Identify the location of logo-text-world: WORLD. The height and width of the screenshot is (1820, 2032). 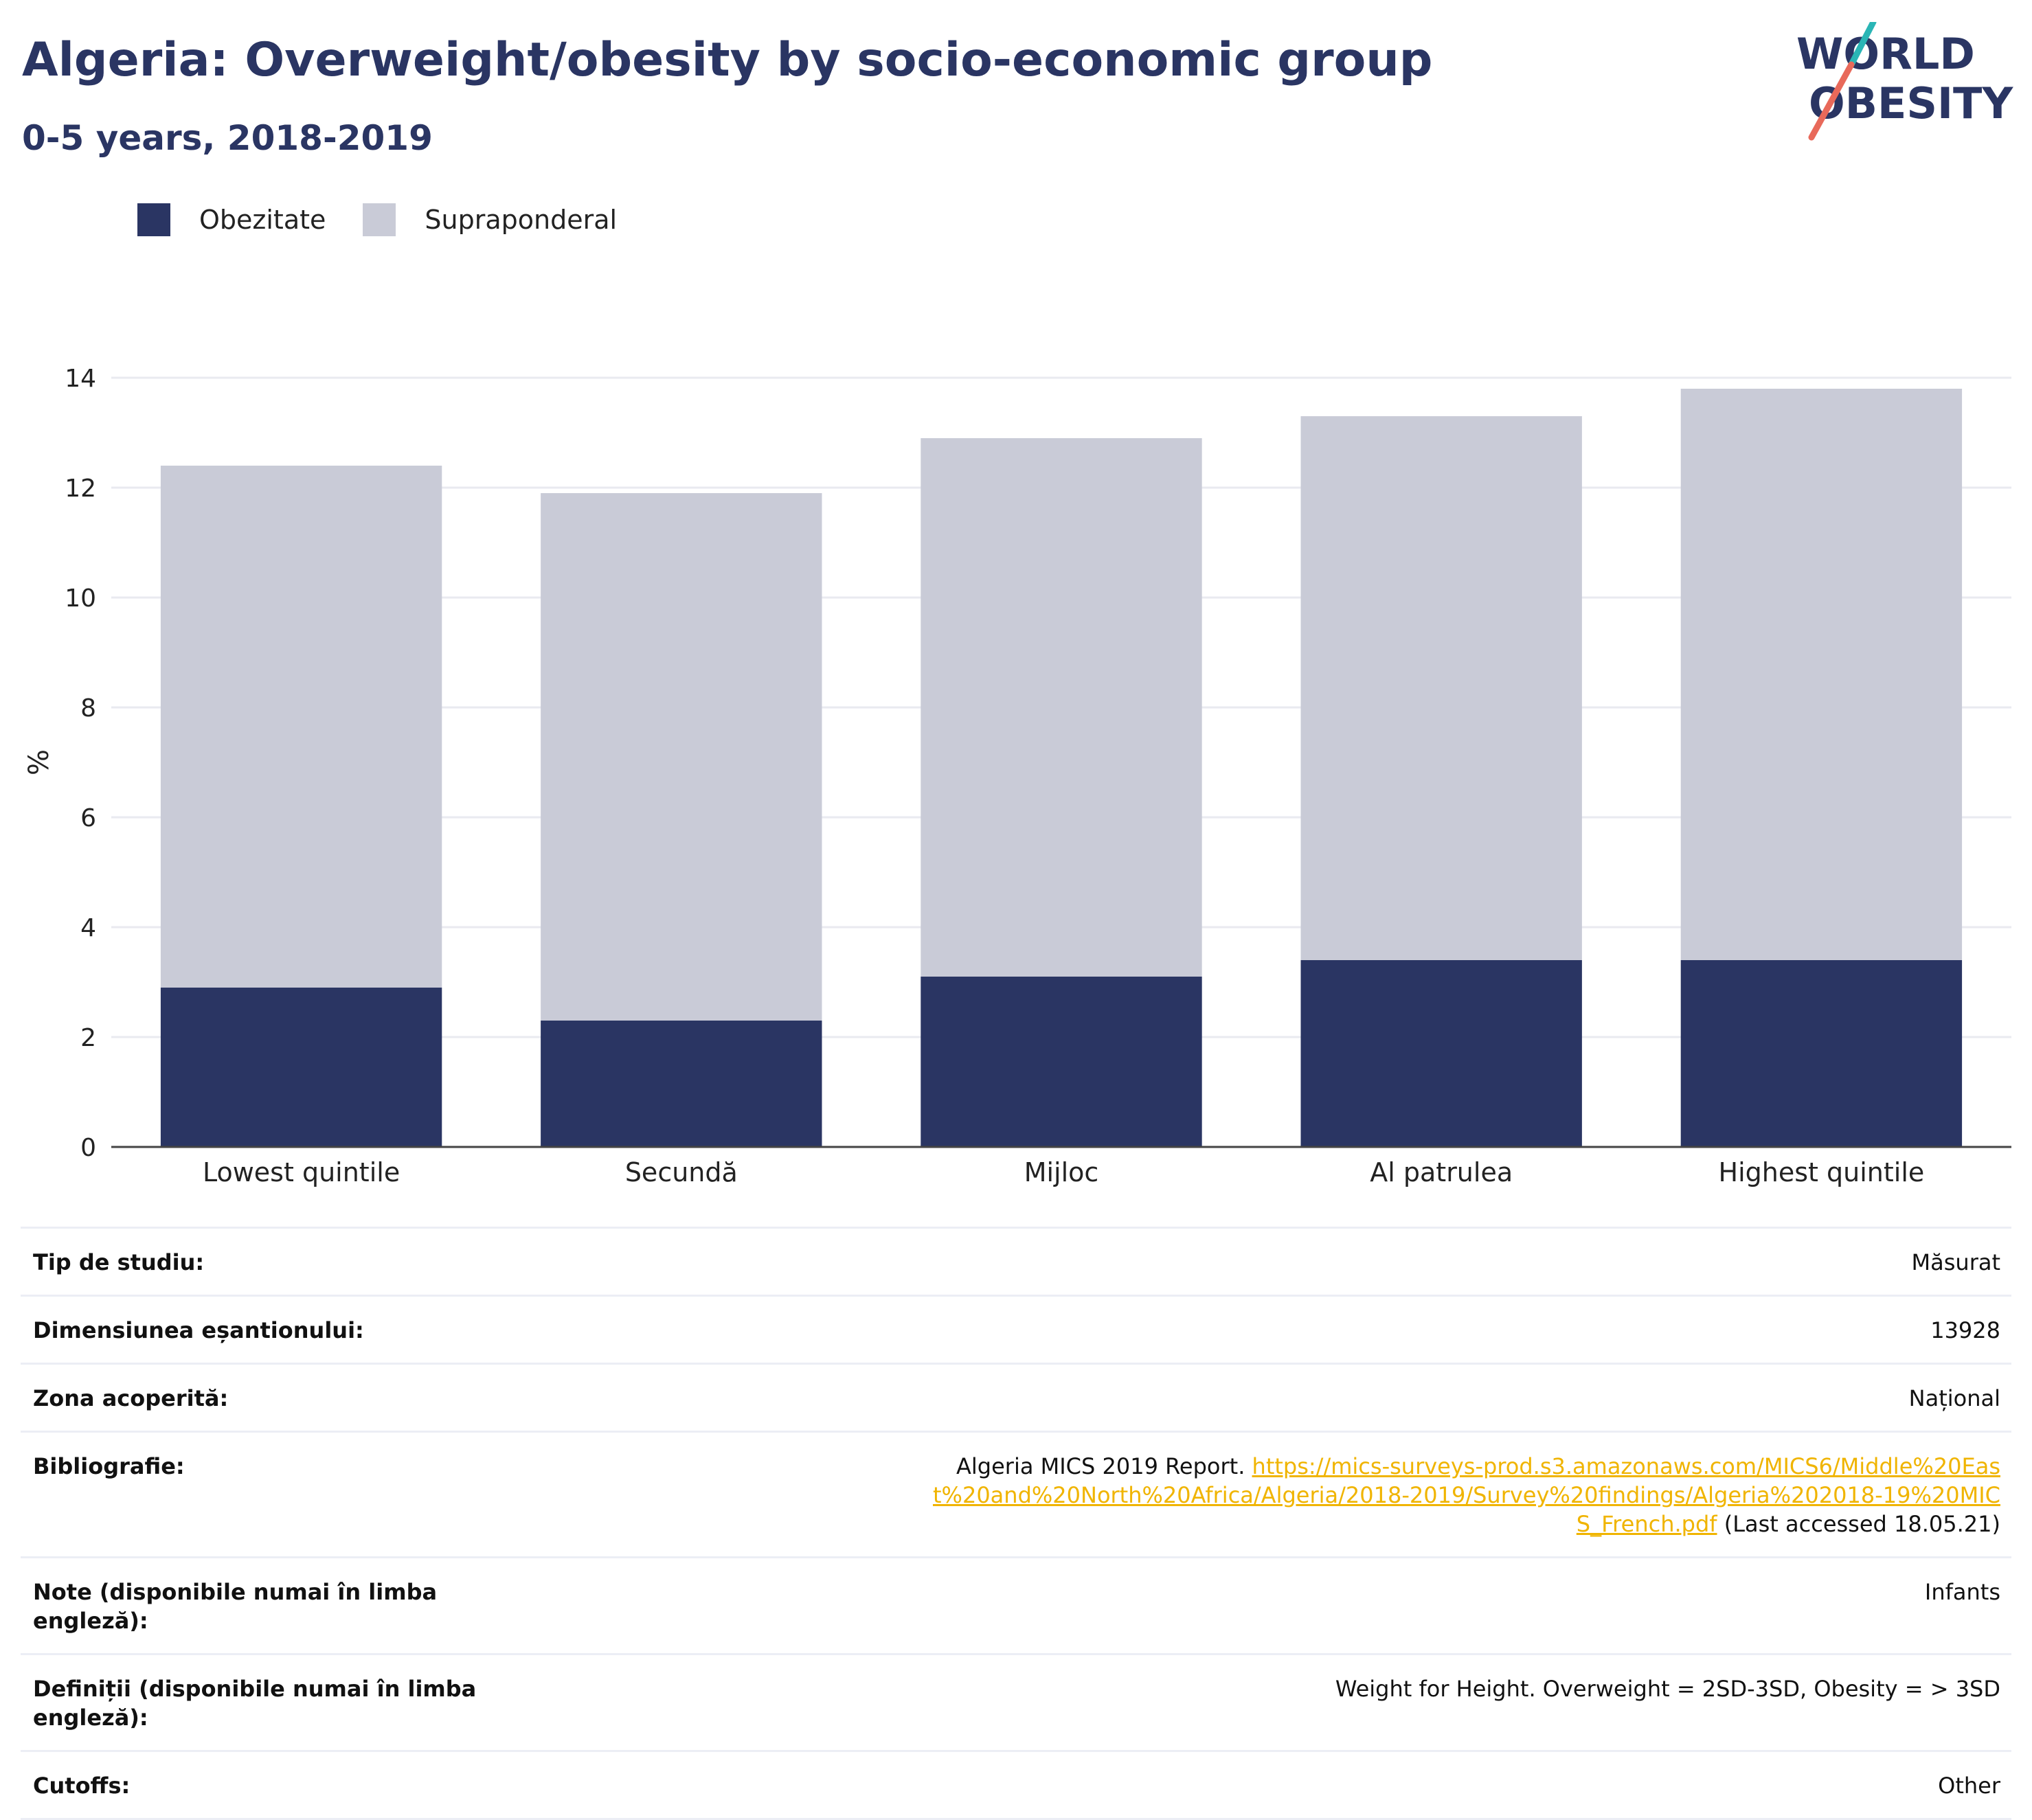
(1886, 54).